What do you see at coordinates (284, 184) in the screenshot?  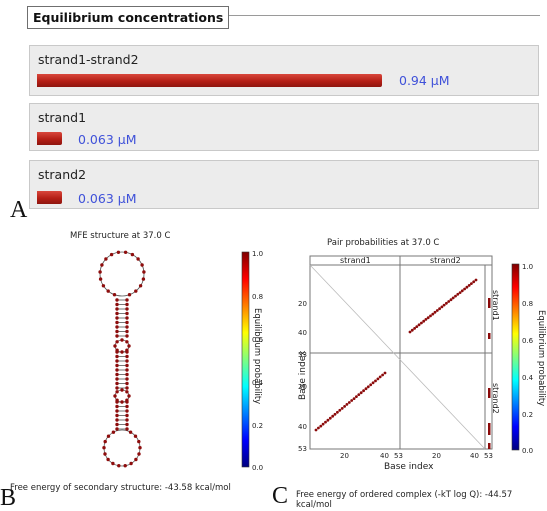 I see `concentration-row-strand2: strand2 0.063 µM` at bounding box center [284, 184].